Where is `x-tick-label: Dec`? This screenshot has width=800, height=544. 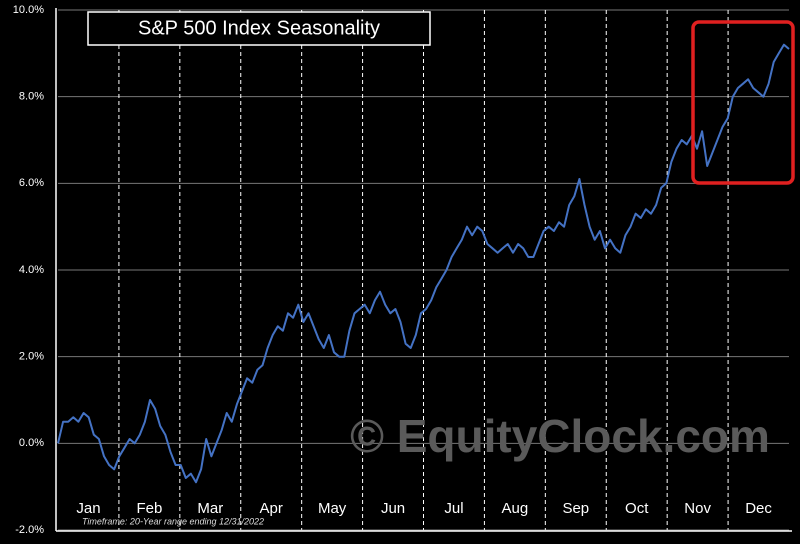
x-tick-label: Dec is located at coordinates (758, 508).